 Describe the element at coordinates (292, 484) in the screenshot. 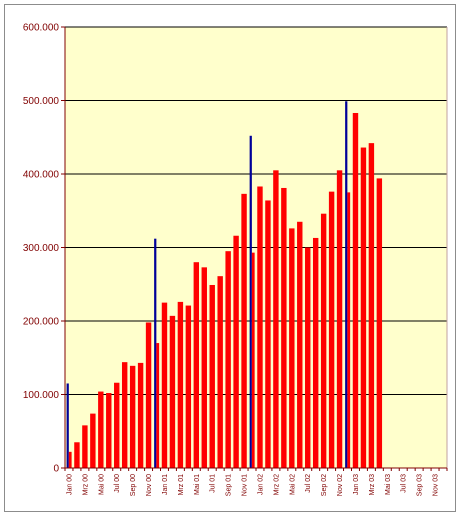

I see `x-tick-label: Mai 02` at that location.